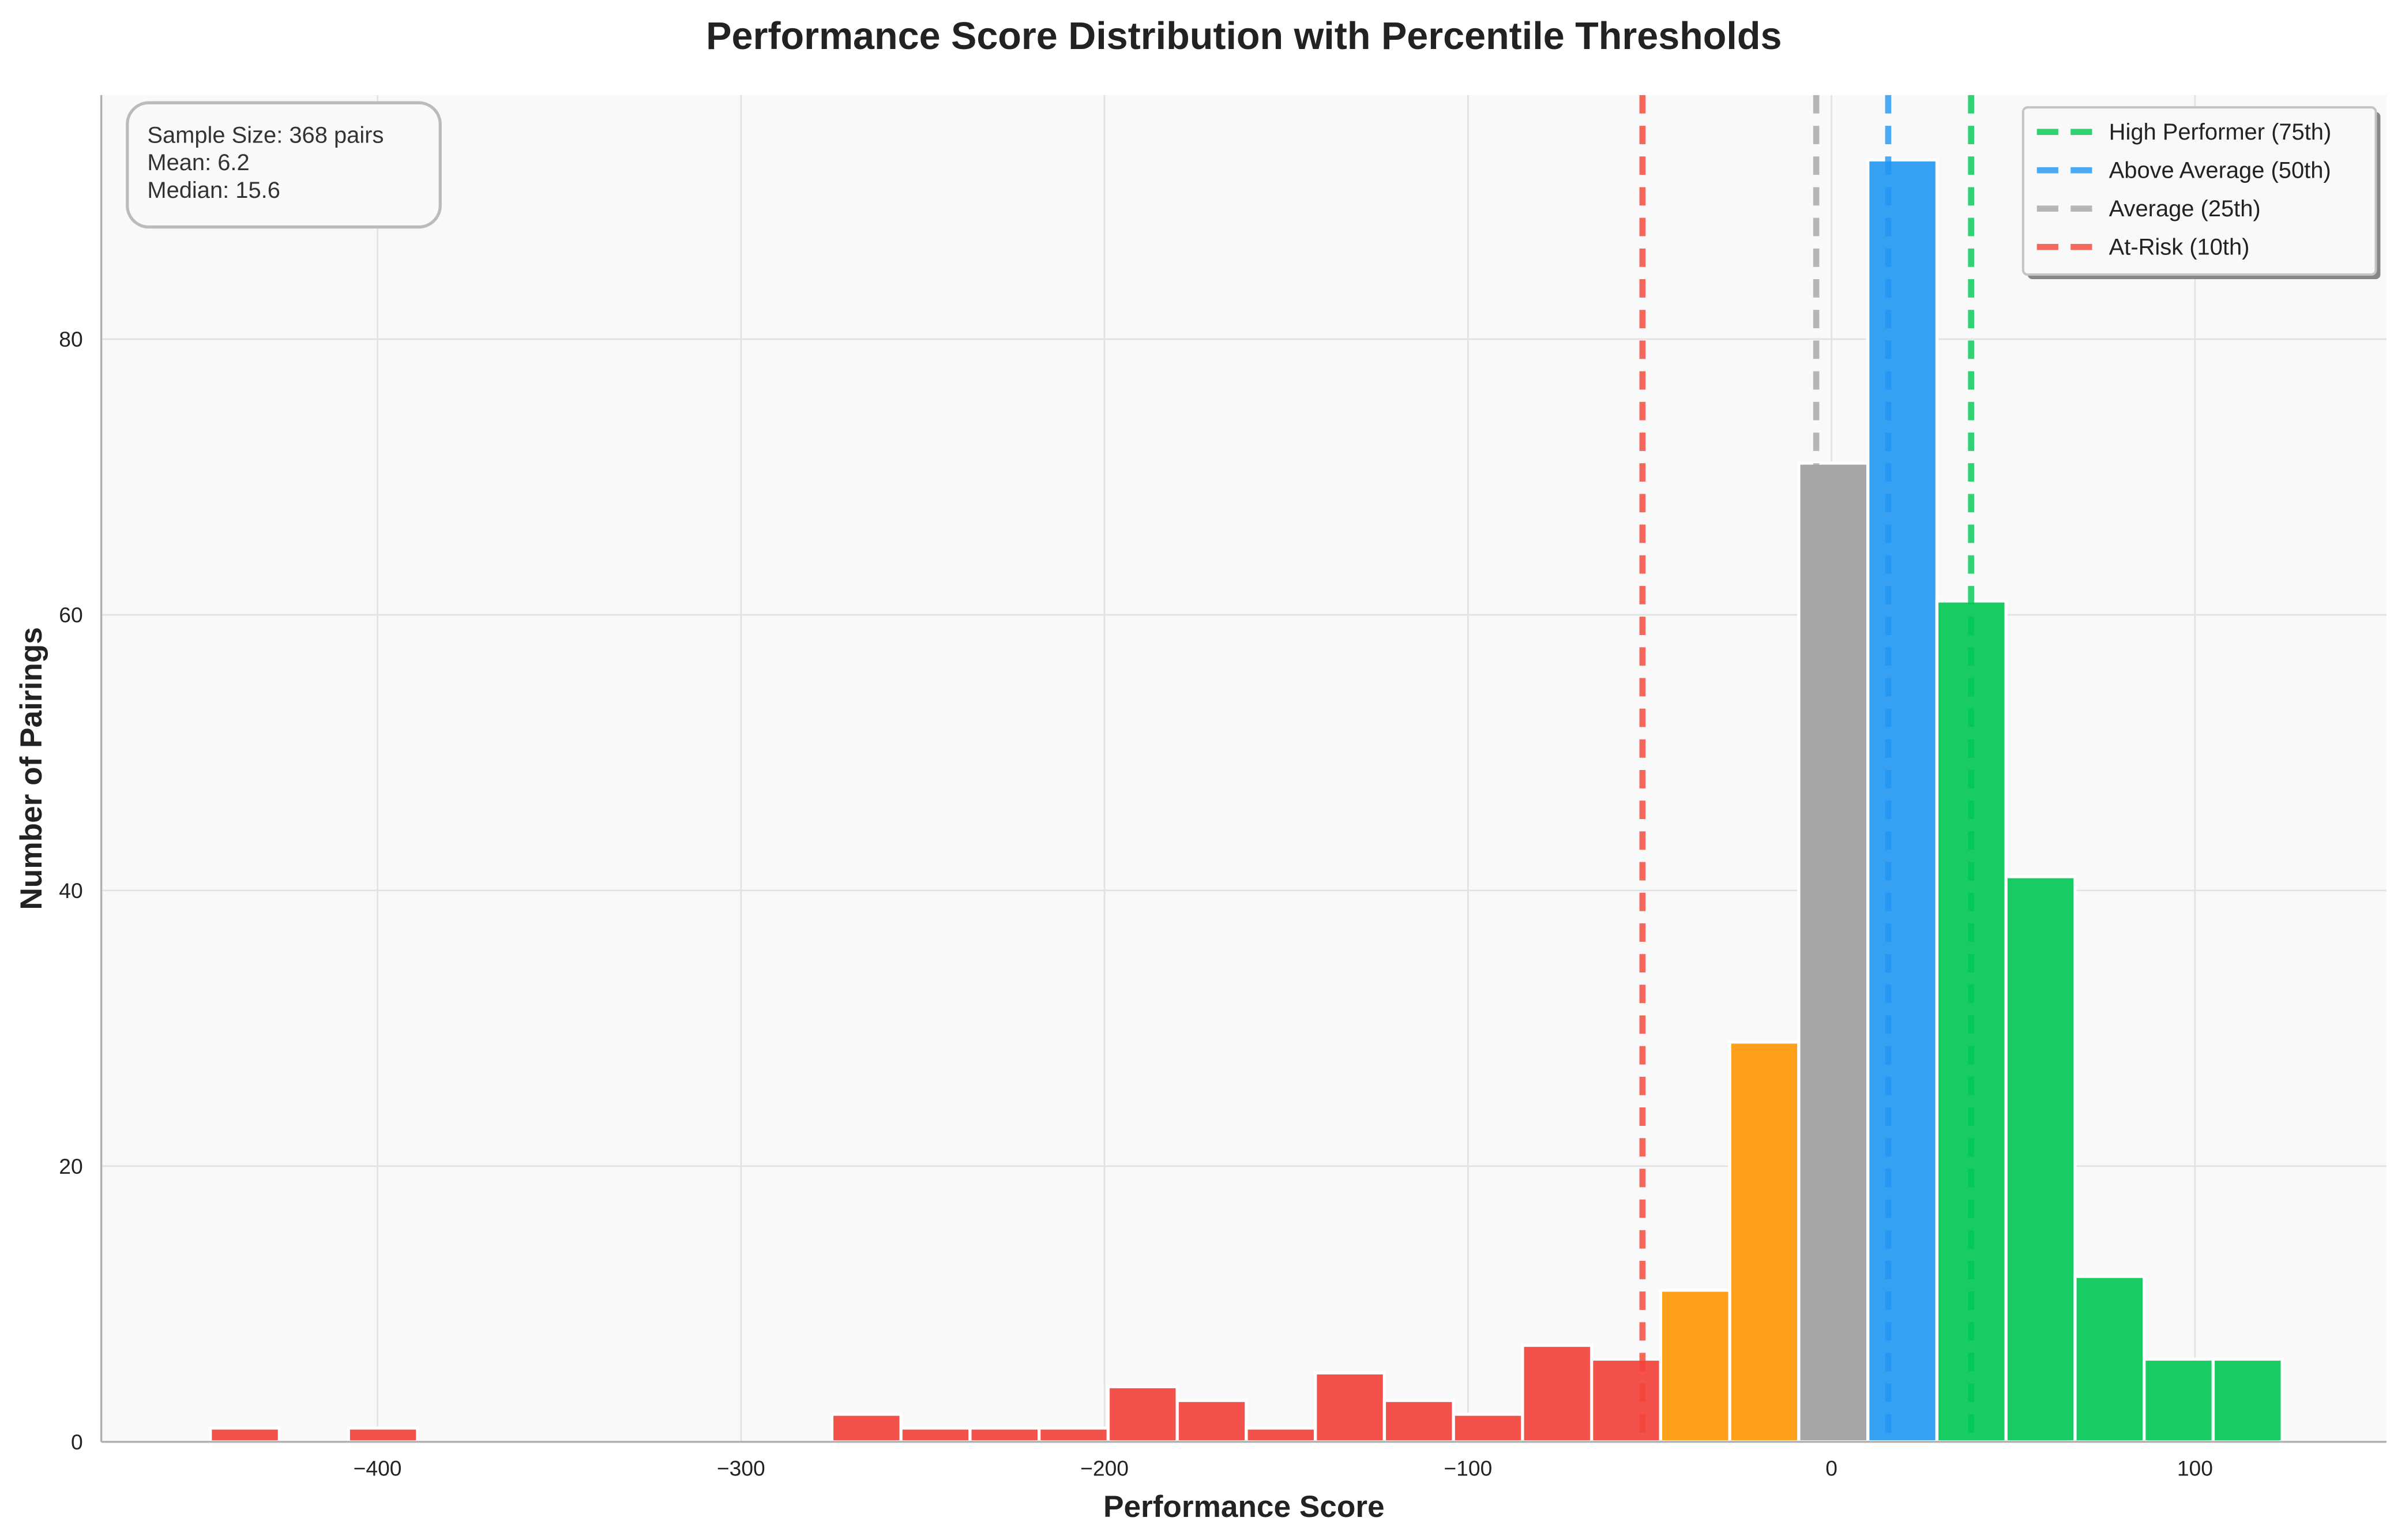 The height and width of the screenshot is (1540, 2405). What do you see at coordinates (1468, 1468) in the screenshot?
I see `x-tick-label: −100` at bounding box center [1468, 1468].